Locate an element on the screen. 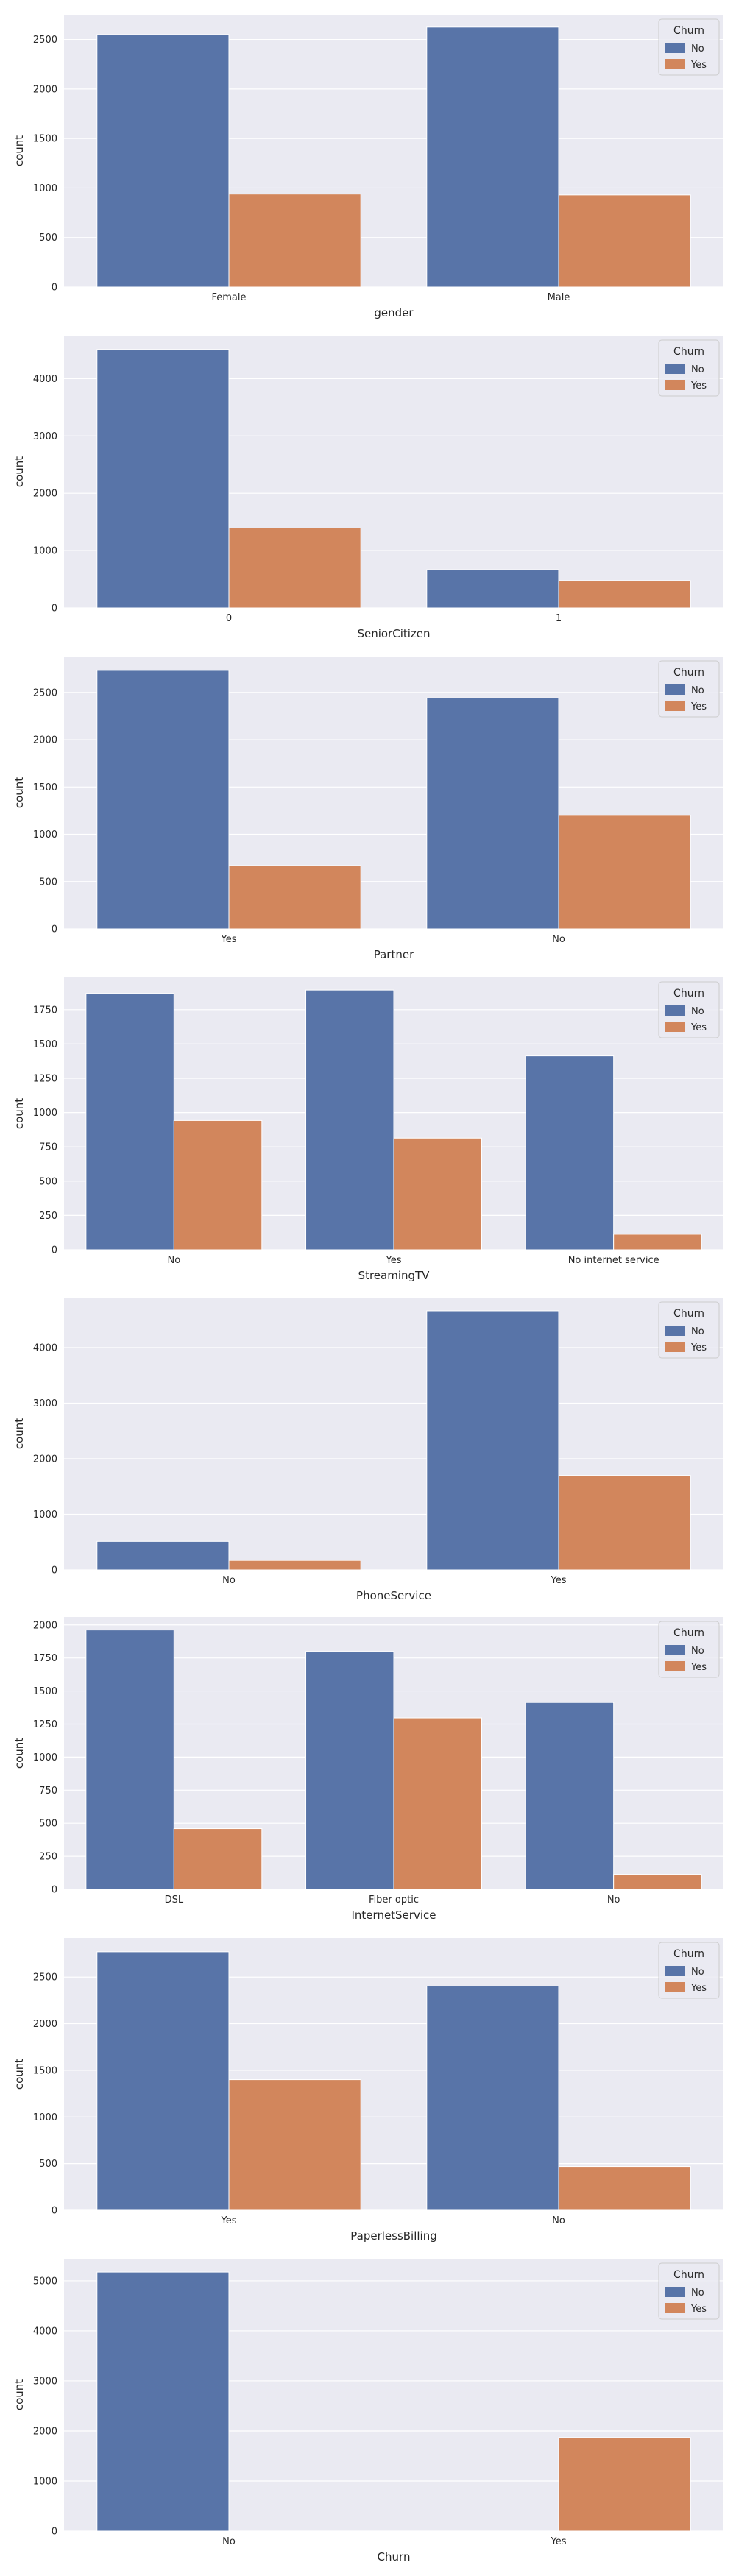  x-axis-label: SeniorCitizen is located at coordinates (393, 633).